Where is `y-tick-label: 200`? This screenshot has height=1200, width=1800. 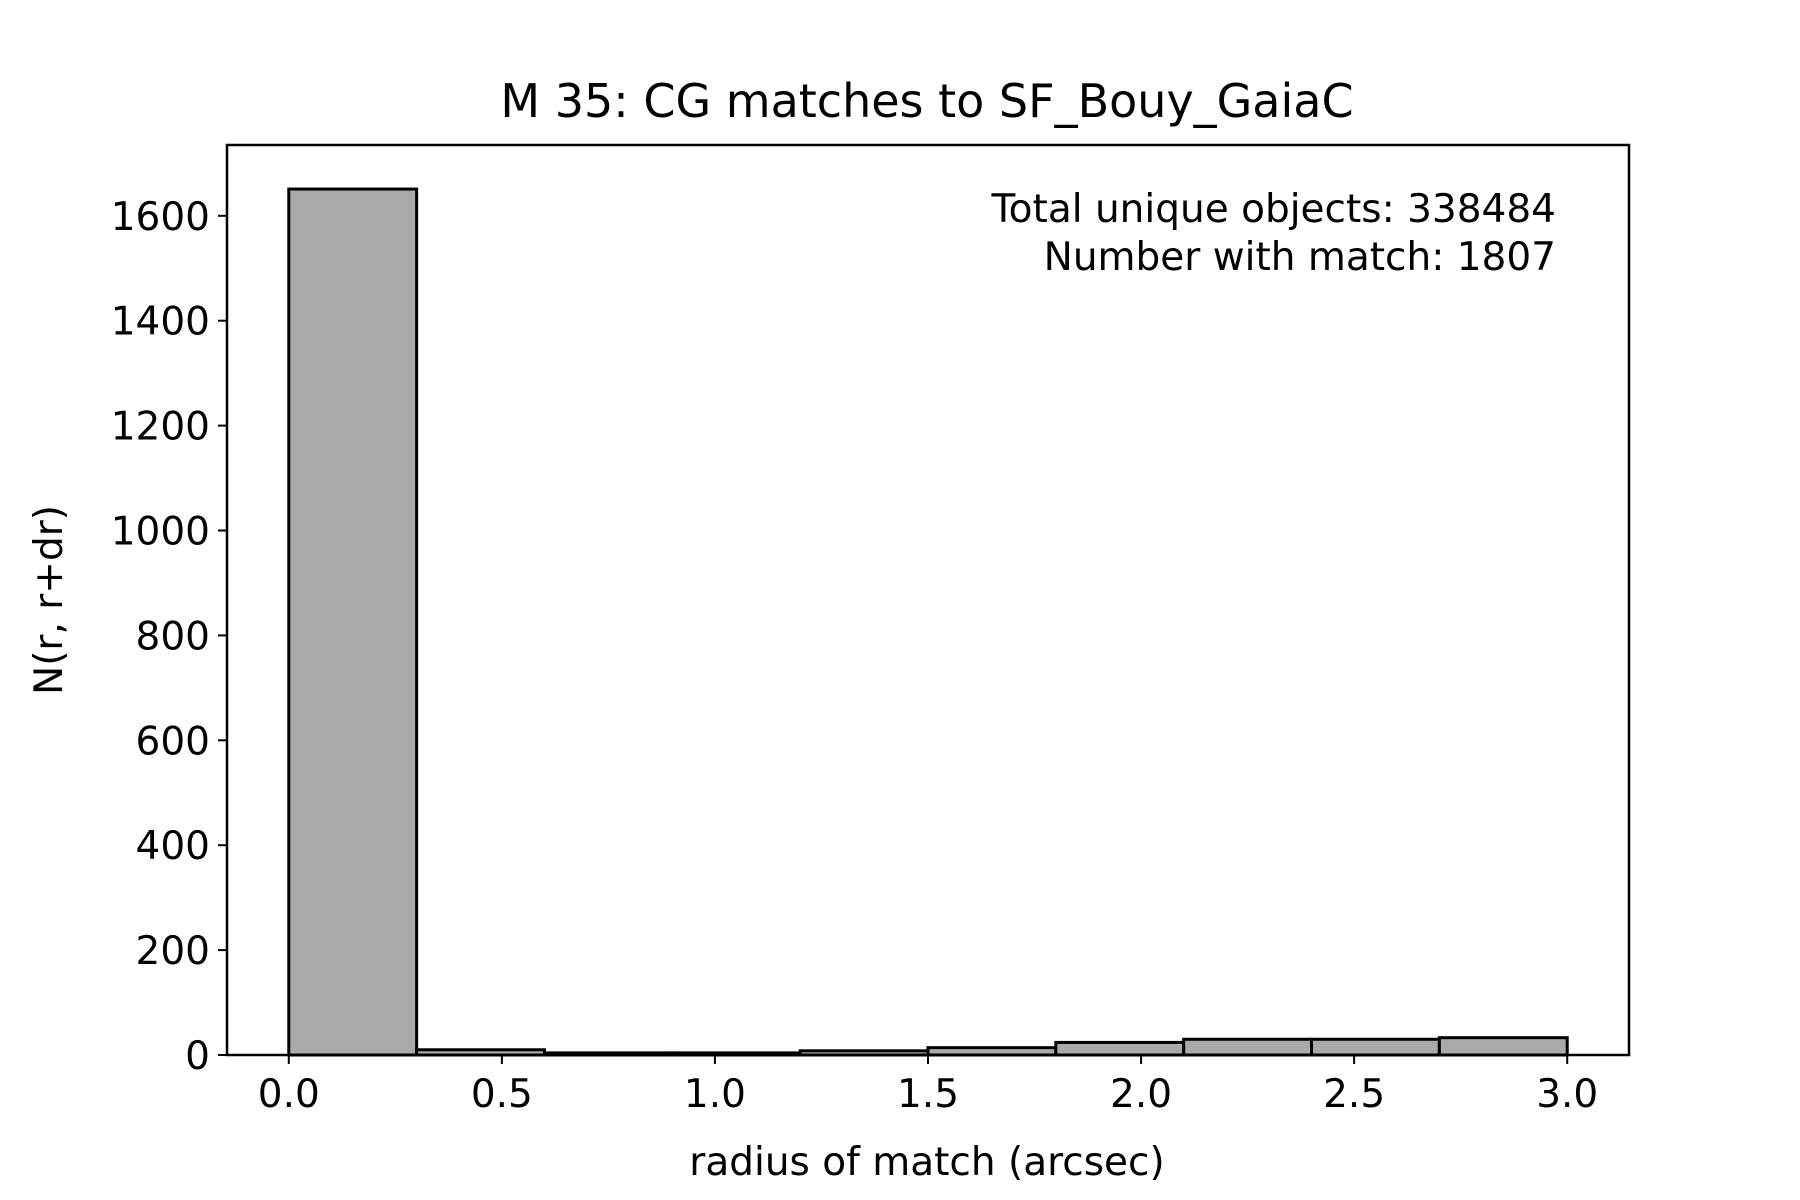 y-tick-label: 200 is located at coordinates (173, 951).